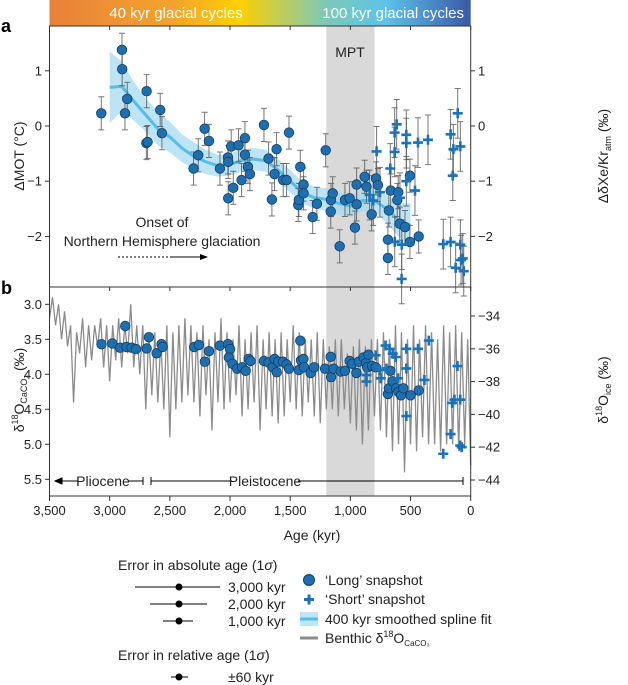 The width and height of the screenshot is (628, 685). Describe the element at coordinates (603, 177) in the screenshot. I see `ylabel-right-main: ΔδXe/Kr` at that location.